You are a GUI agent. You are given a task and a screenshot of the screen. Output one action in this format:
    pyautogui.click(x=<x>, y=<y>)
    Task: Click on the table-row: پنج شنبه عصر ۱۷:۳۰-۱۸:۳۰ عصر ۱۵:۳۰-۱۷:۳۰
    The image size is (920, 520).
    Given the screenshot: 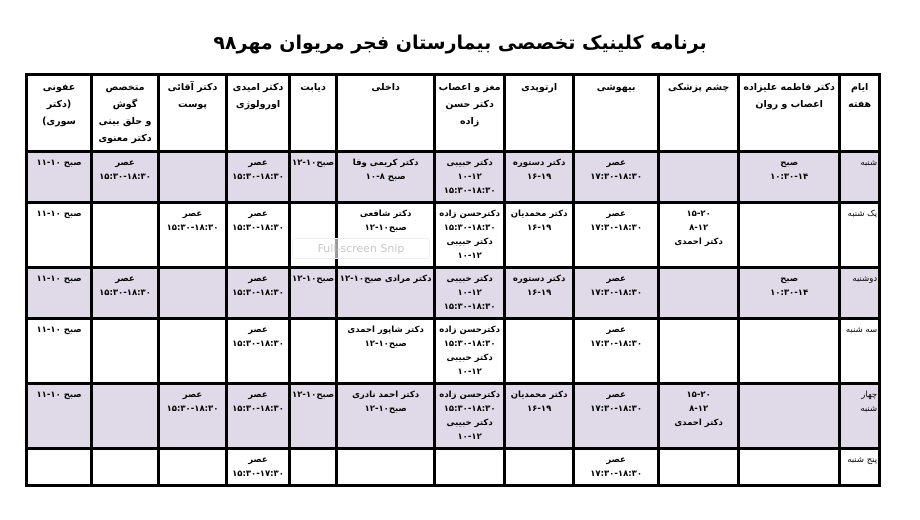 What is the action you would take?
    pyautogui.click(x=453, y=467)
    